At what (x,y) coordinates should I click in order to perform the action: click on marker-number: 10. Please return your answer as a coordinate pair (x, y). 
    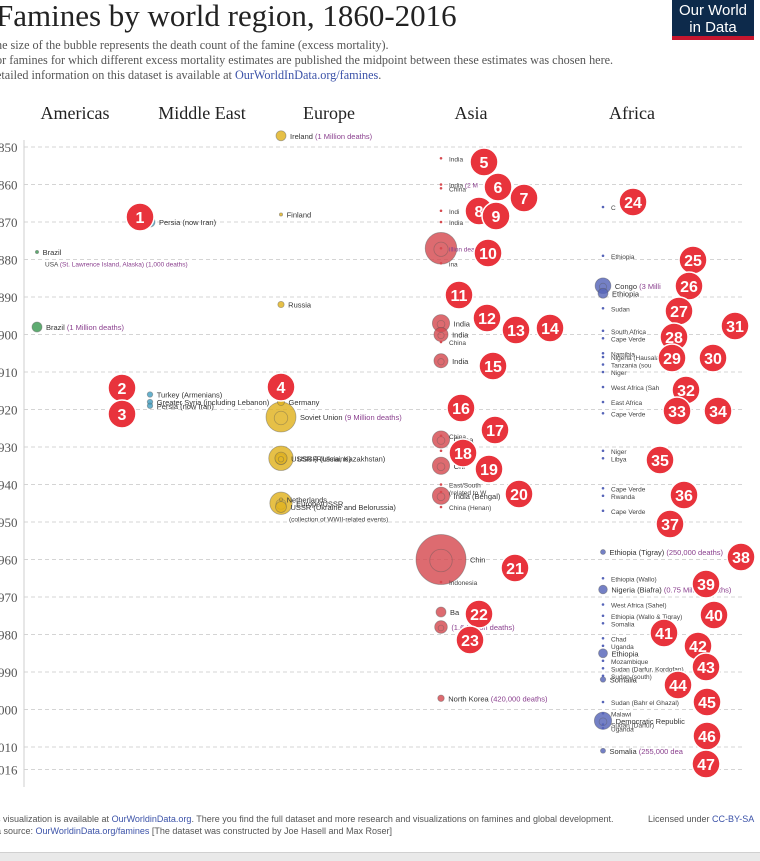
    Looking at the image, I should click on (488, 254).